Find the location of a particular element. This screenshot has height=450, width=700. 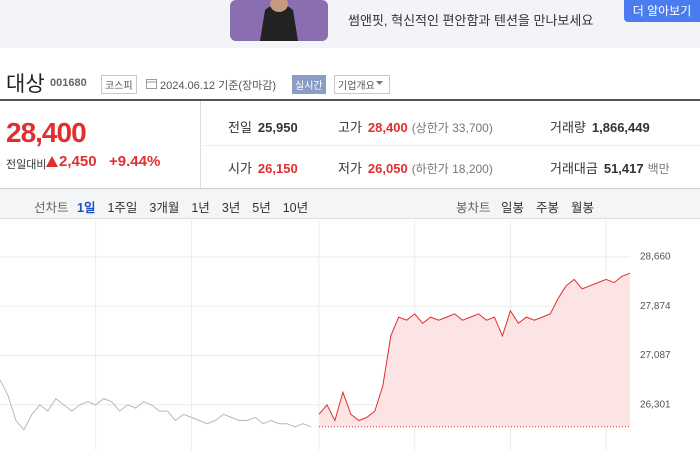

y-tick-label: 26,301 is located at coordinates (655, 404).